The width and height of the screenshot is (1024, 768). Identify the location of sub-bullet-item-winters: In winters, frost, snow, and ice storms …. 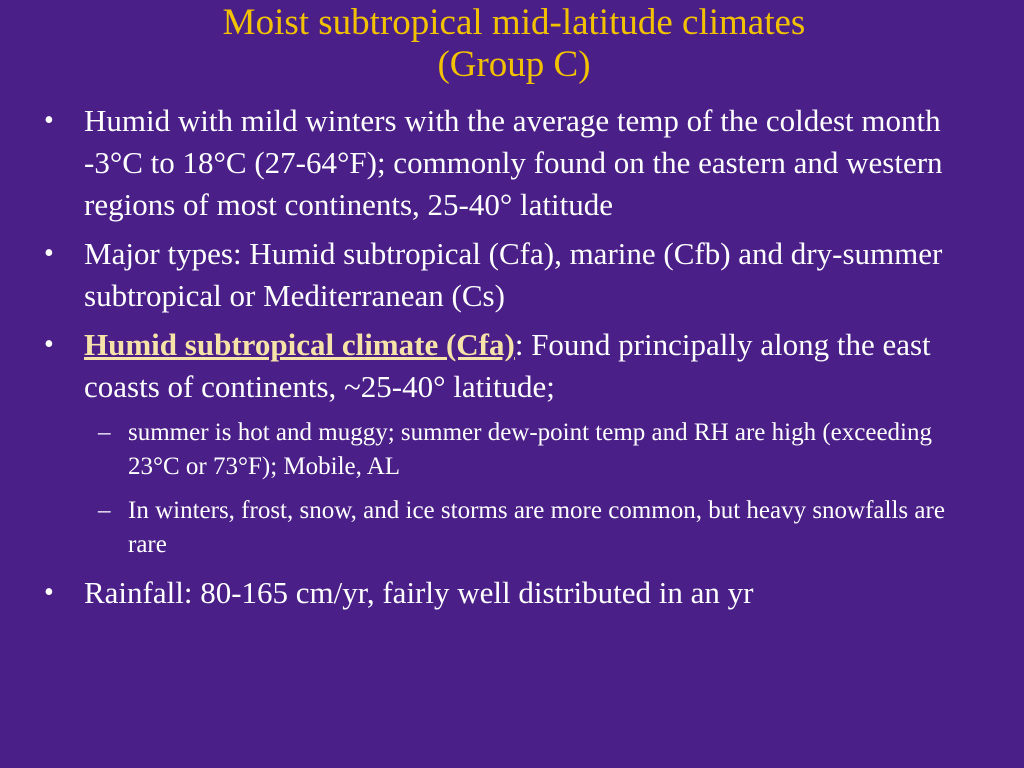
(534, 528).